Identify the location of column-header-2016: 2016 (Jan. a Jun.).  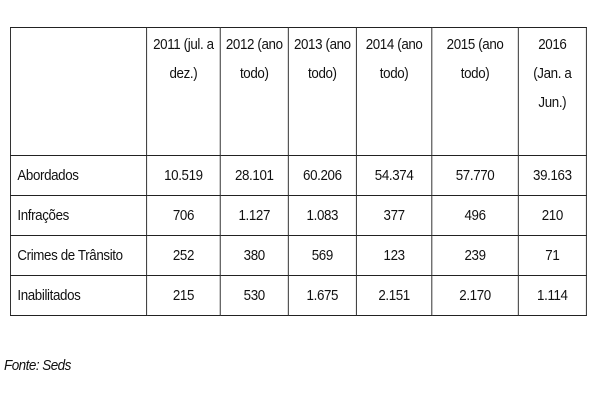
(552, 91).